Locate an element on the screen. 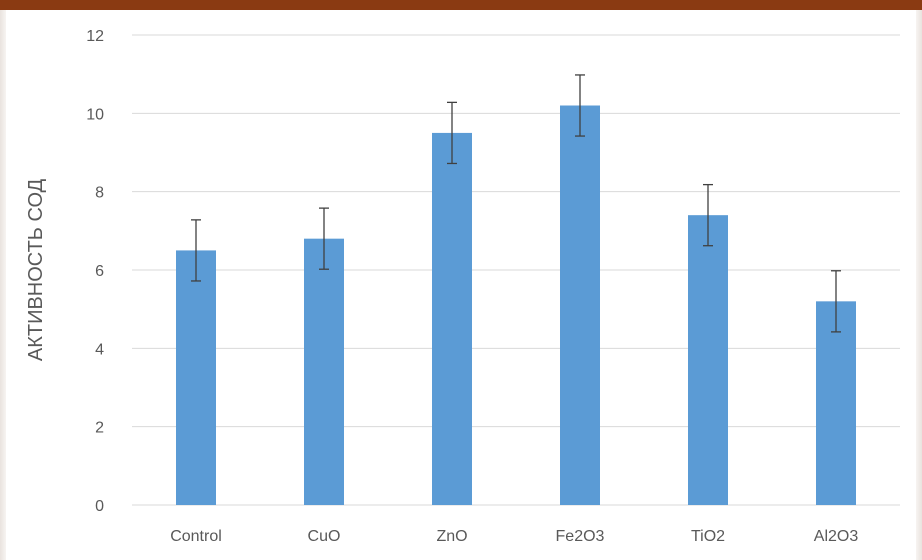 Image resolution: width=922 pixels, height=560 pixels. x-tick-labels: Control CuO ZnO Fe2O3 TiO2 Al2O3 is located at coordinates (514, 536).